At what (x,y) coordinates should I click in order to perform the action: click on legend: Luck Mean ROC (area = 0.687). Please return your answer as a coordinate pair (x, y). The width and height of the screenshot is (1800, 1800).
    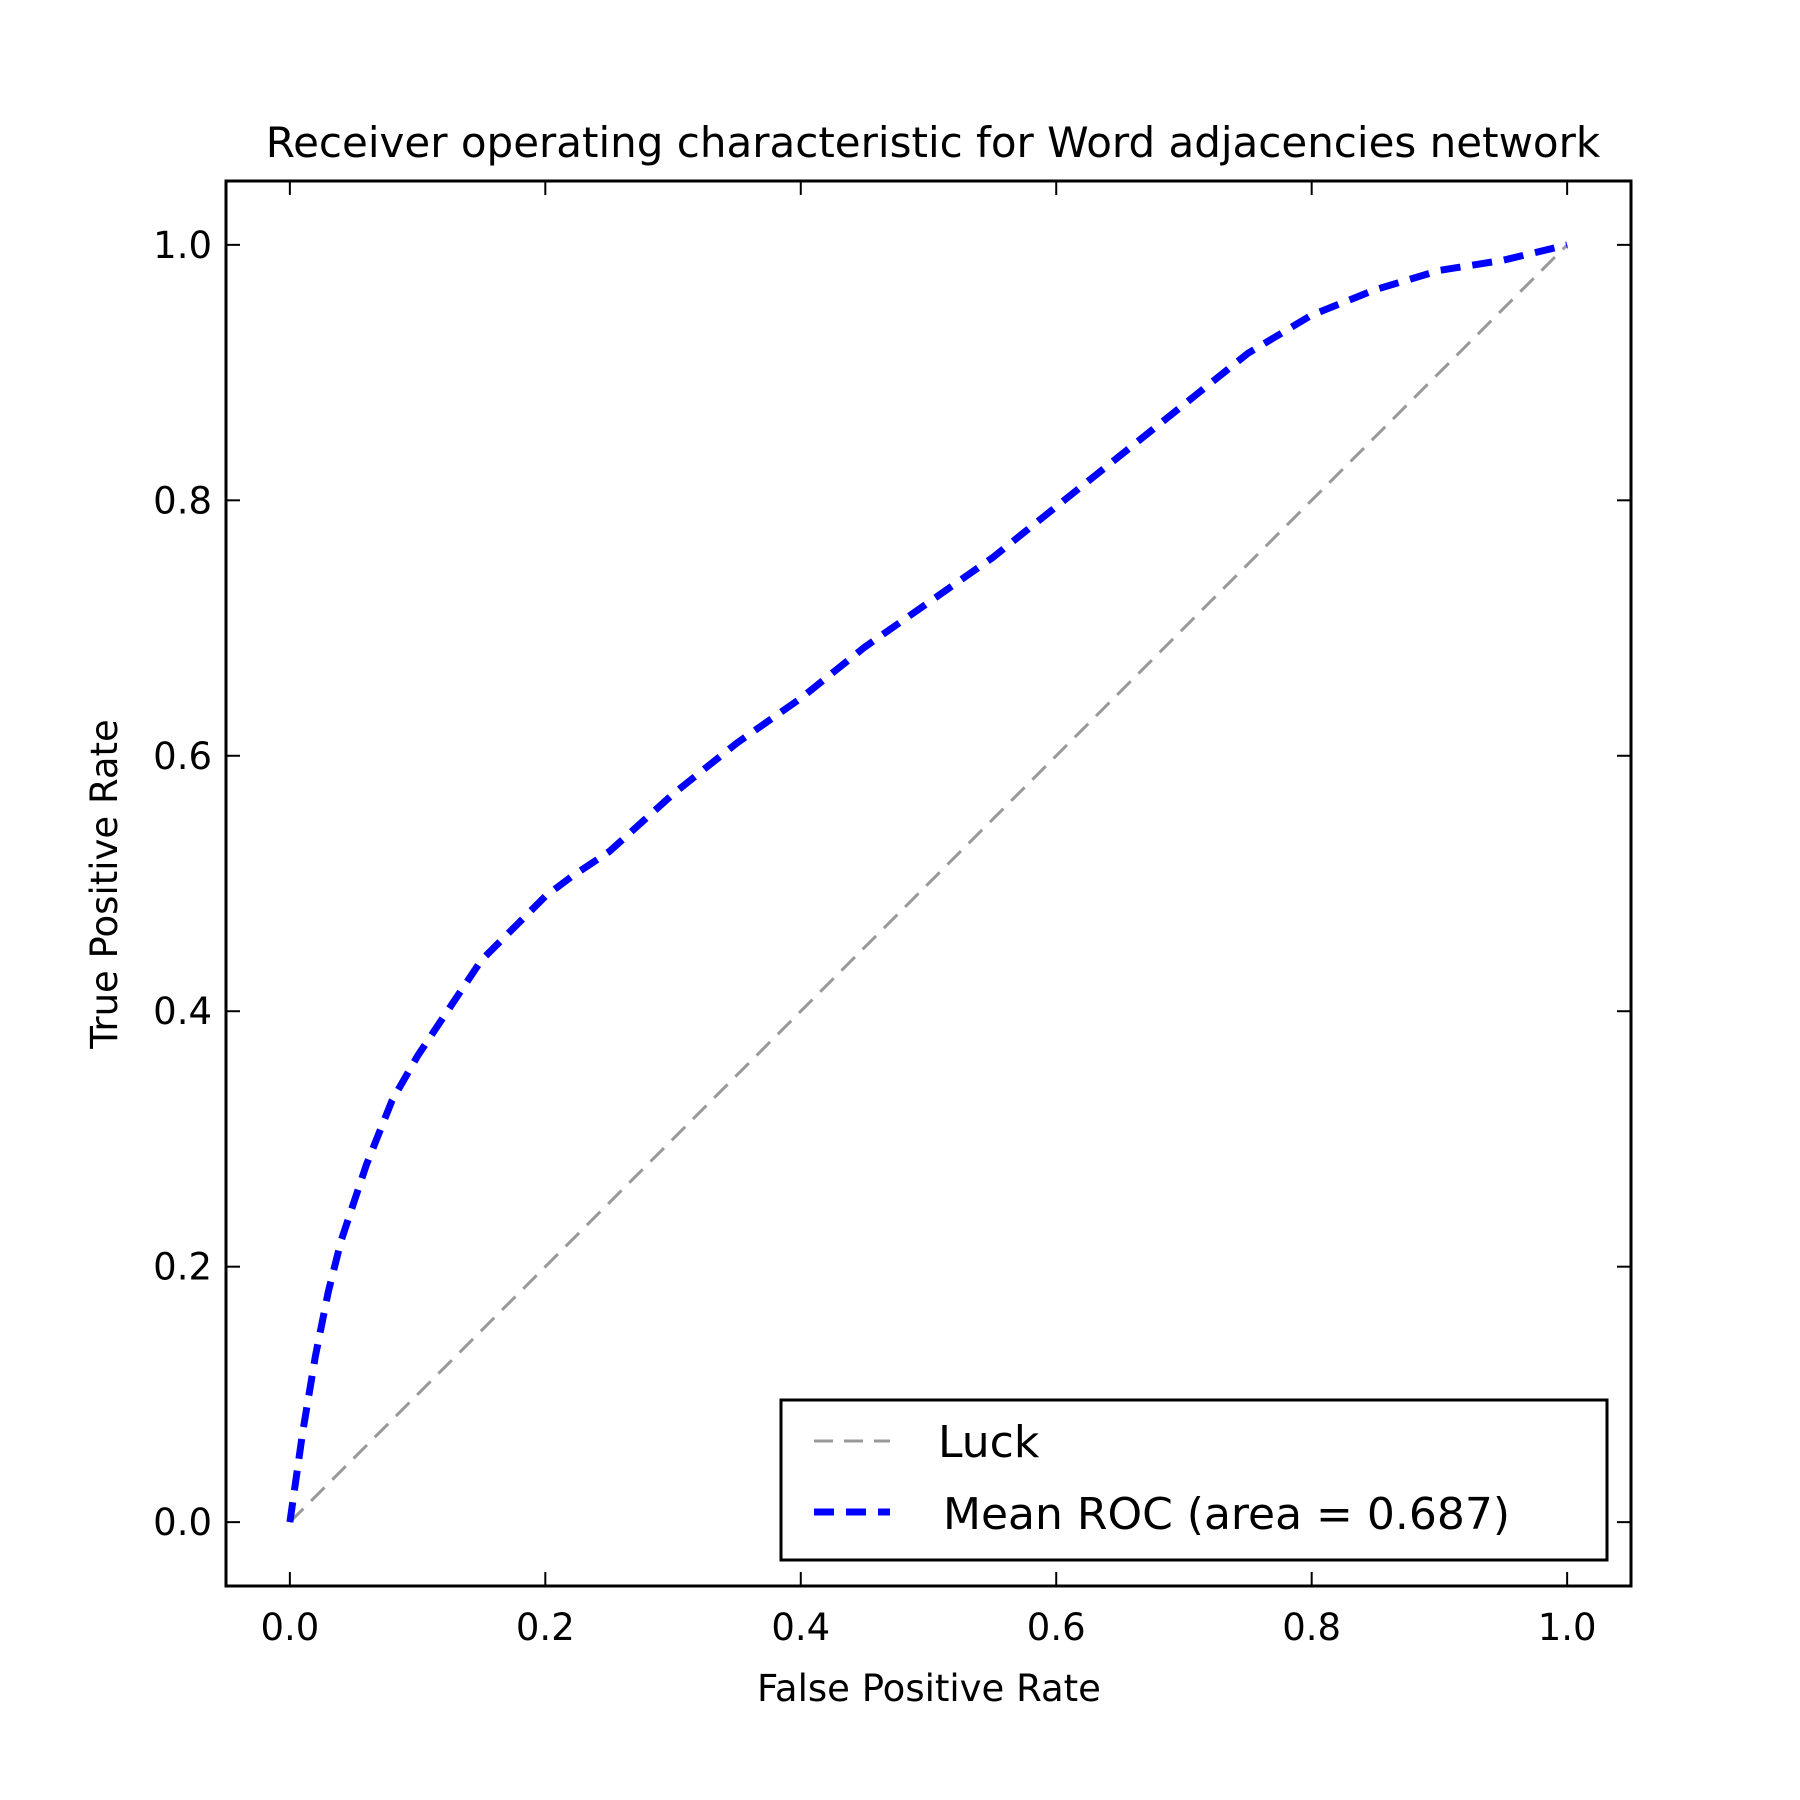
    Looking at the image, I should click on (1194, 1480).